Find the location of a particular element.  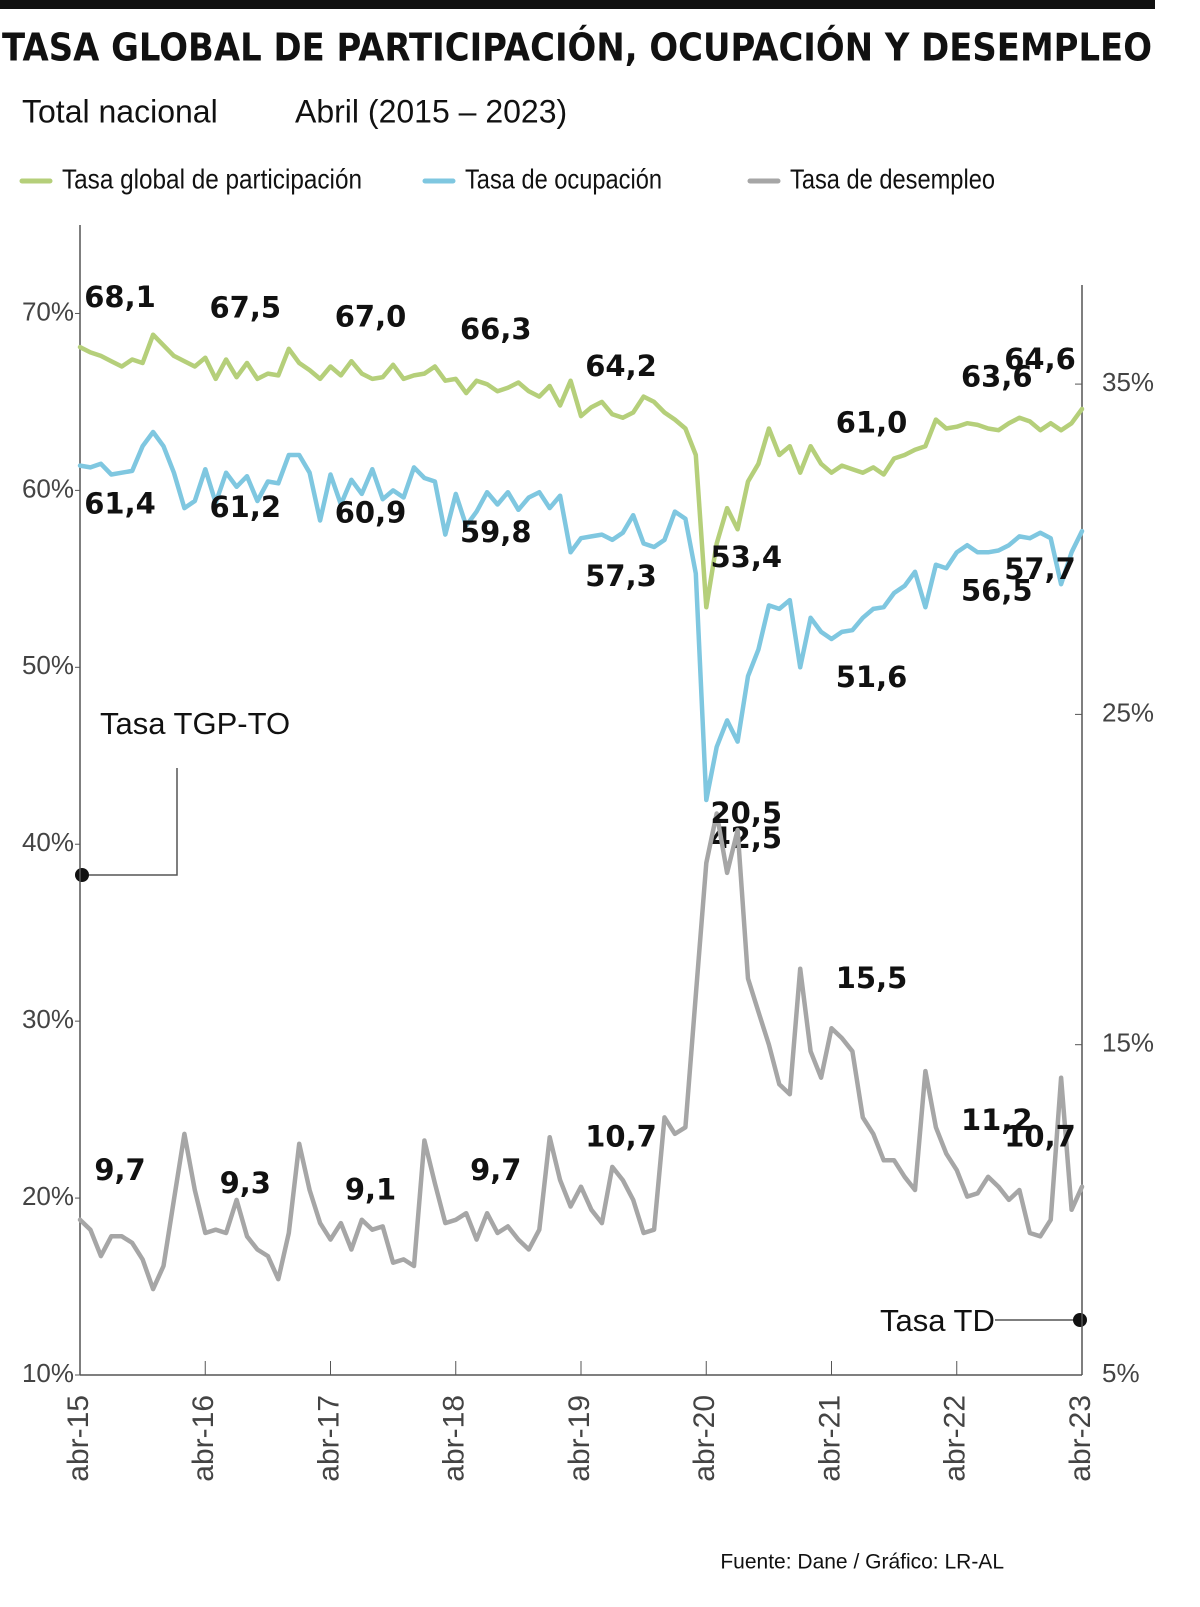

value-label: 9,1 is located at coordinates (370, 1190).